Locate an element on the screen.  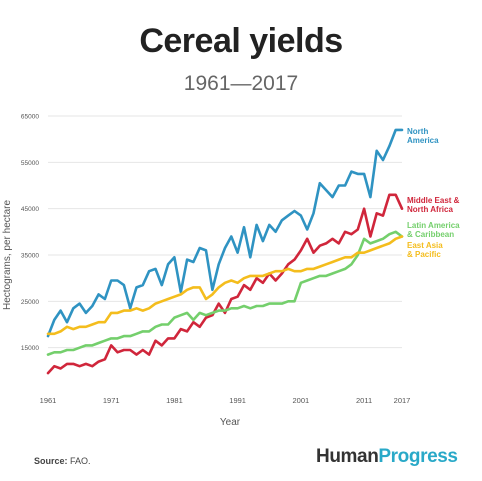
chart-subtitle: 1961—2017 is located at coordinates (241, 83).